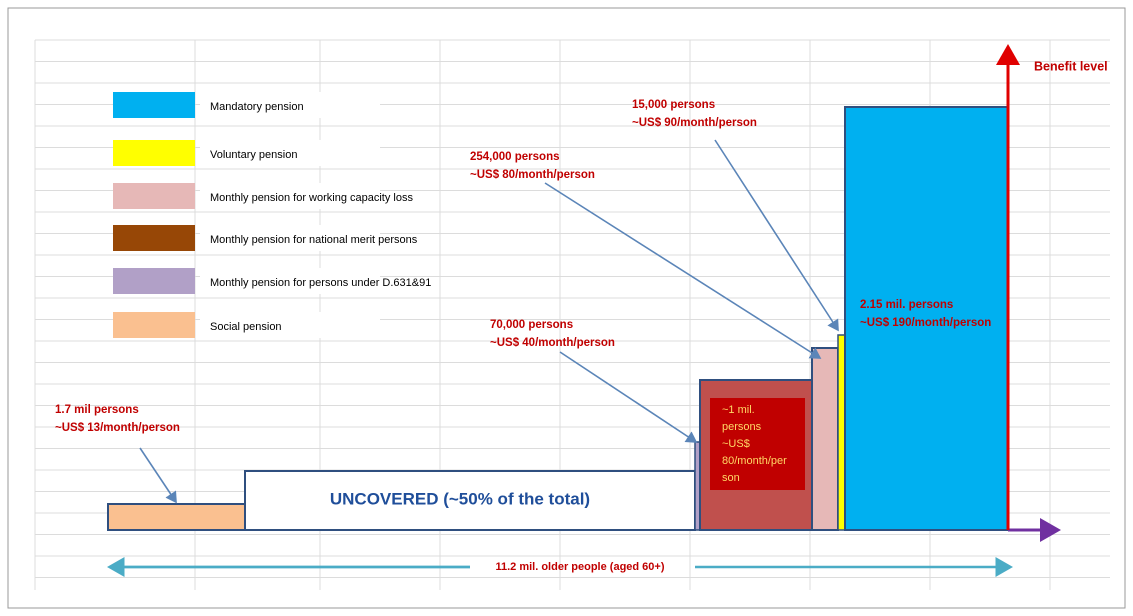  Describe the element at coordinates (742, 427) in the screenshot. I see `merit-line: persons` at that location.